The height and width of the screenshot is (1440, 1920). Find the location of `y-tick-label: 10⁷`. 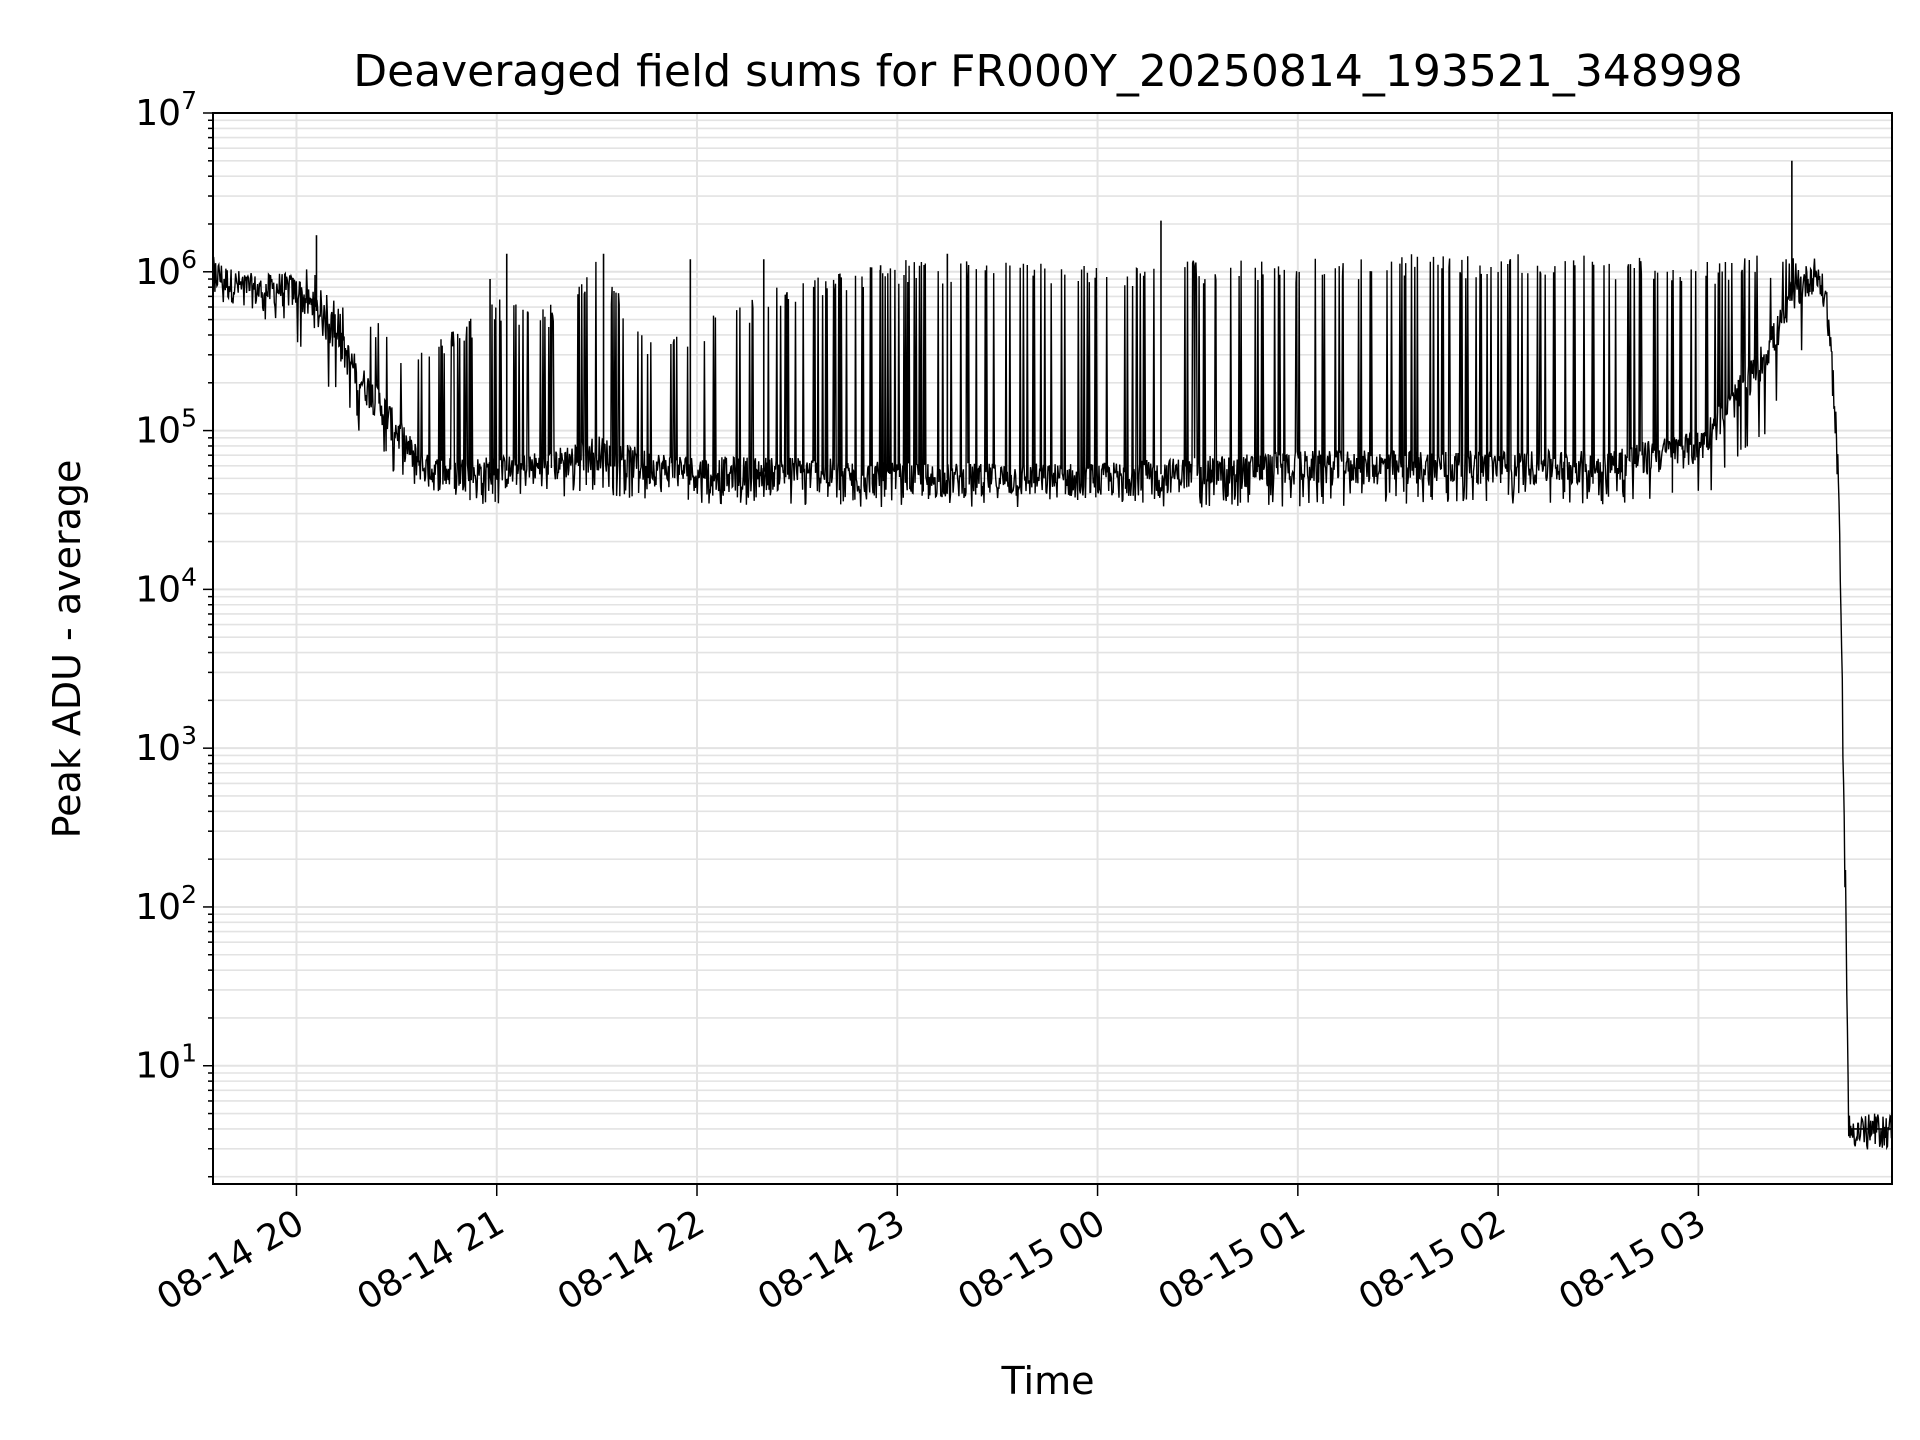

y-tick-label: 10⁷ is located at coordinates (166, 110).